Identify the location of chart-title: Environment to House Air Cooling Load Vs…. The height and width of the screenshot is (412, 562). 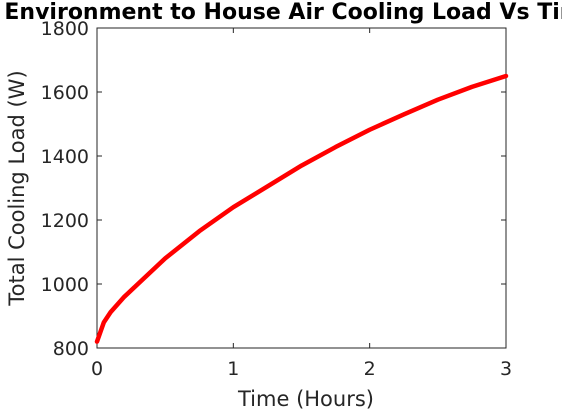
(283, 12).